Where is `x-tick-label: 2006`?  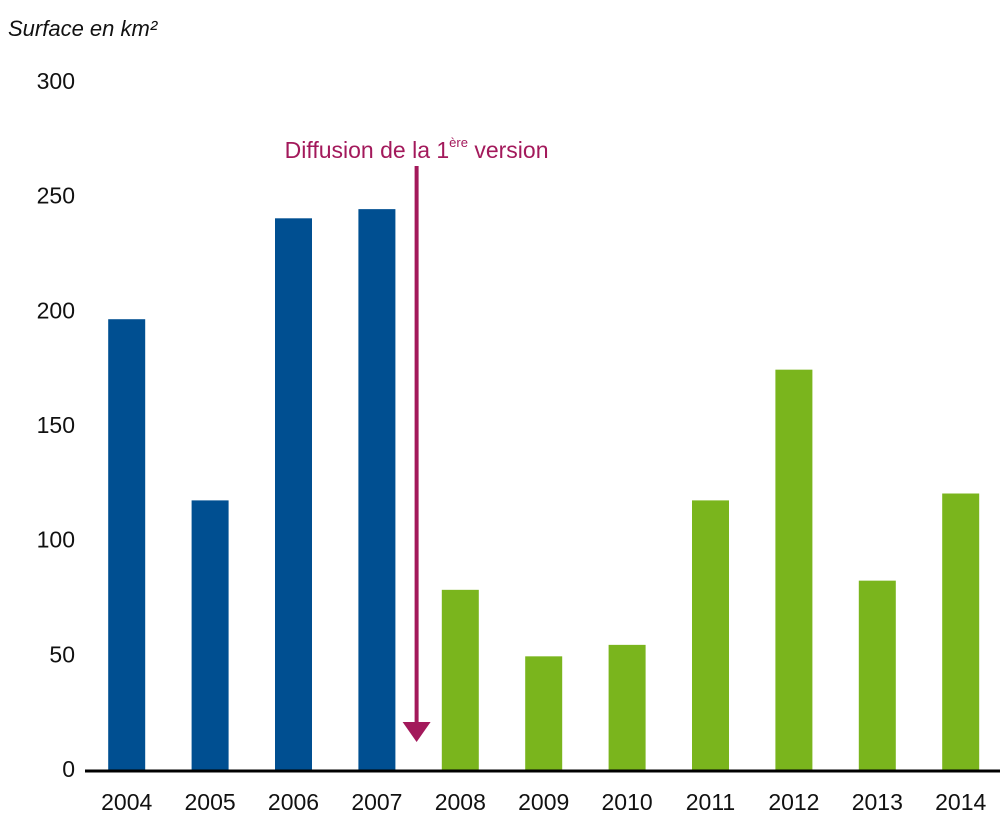 x-tick-label: 2006 is located at coordinates (293, 802).